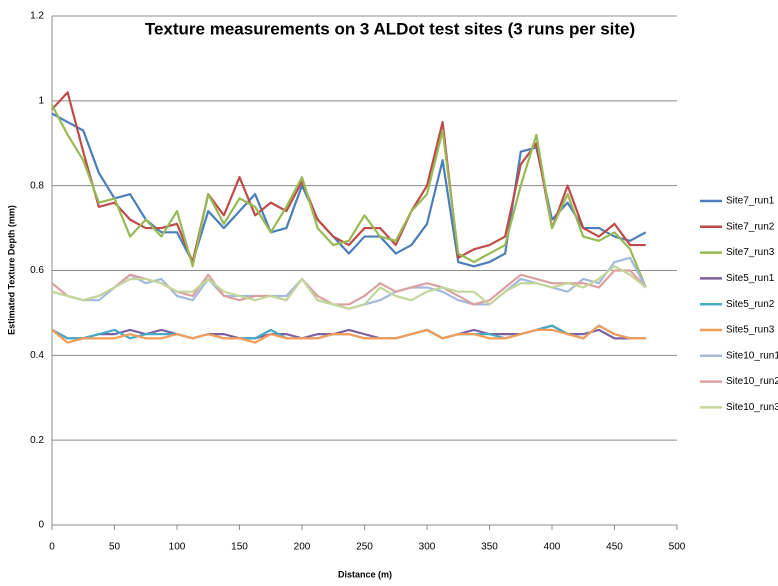 Image resolution: width=778 pixels, height=586 pixels. Describe the element at coordinates (750, 278) in the screenshot. I see `legend-label: Site5_run1` at that location.